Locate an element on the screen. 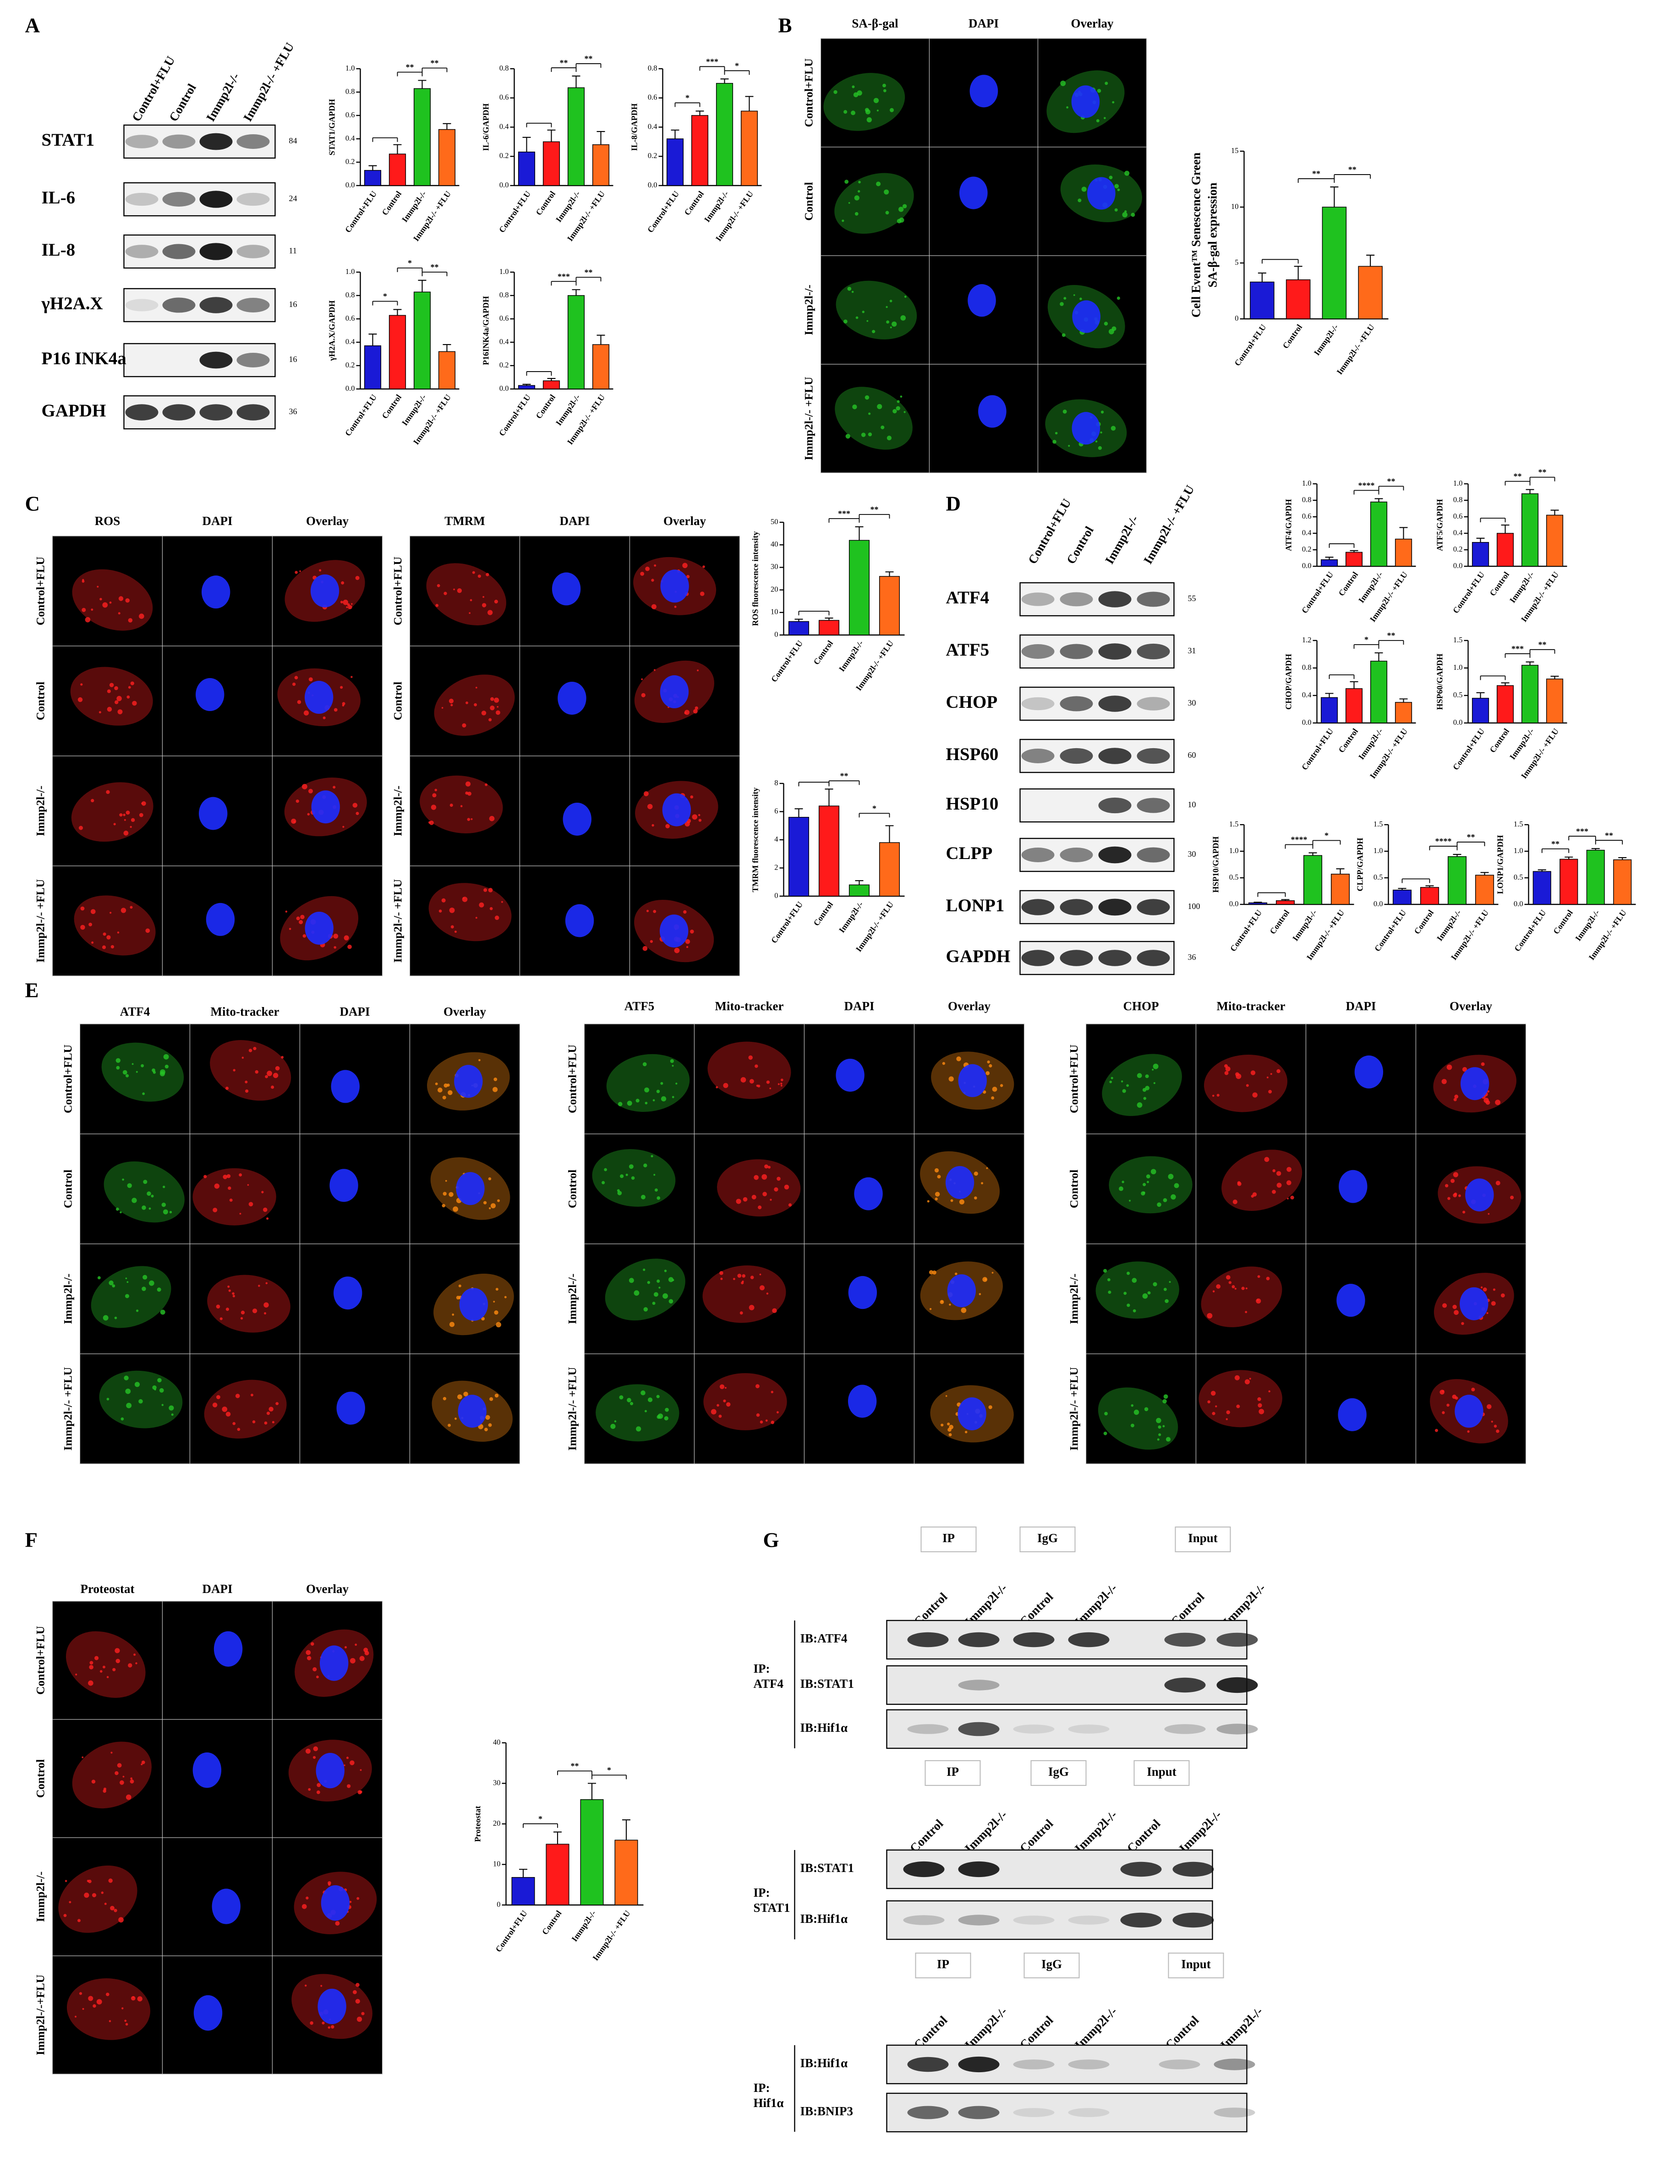 The width and height of the screenshot is (1680, 2184). row-label: Immp2l-/- is located at coordinates (808, 310).